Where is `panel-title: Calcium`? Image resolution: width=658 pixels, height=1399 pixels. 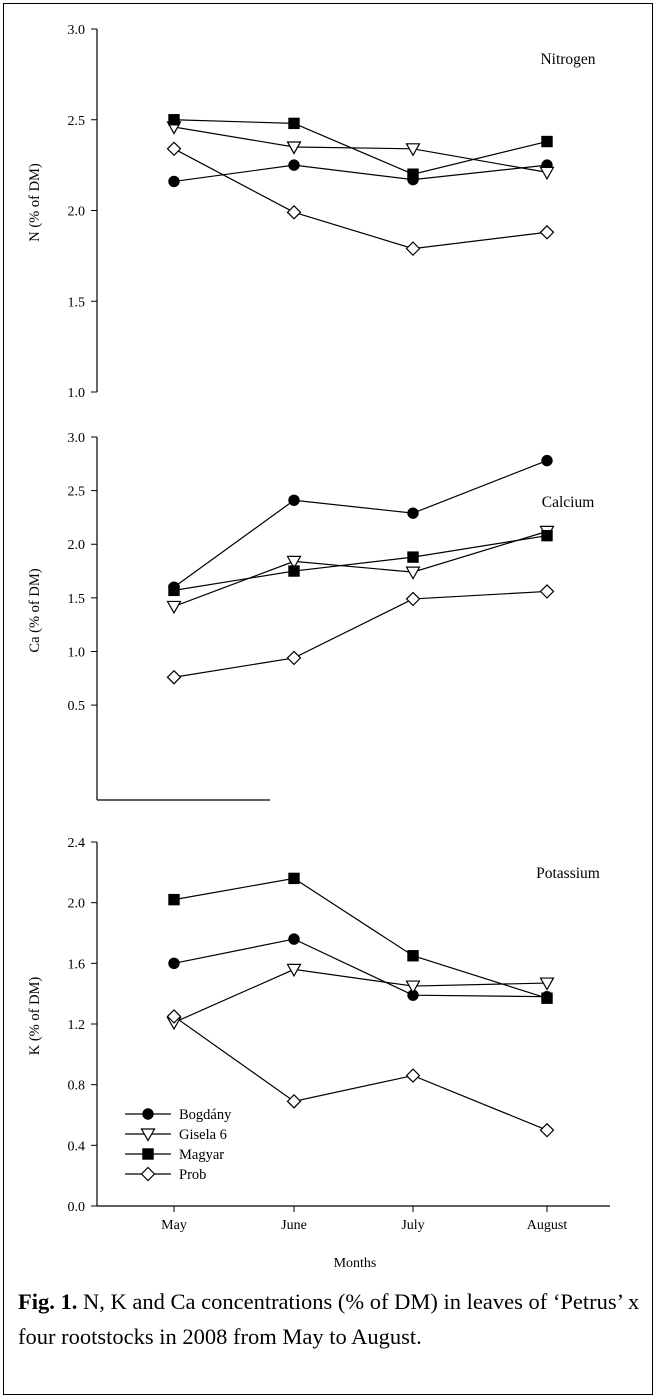 panel-title: Calcium is located at coordinates (568, 502).